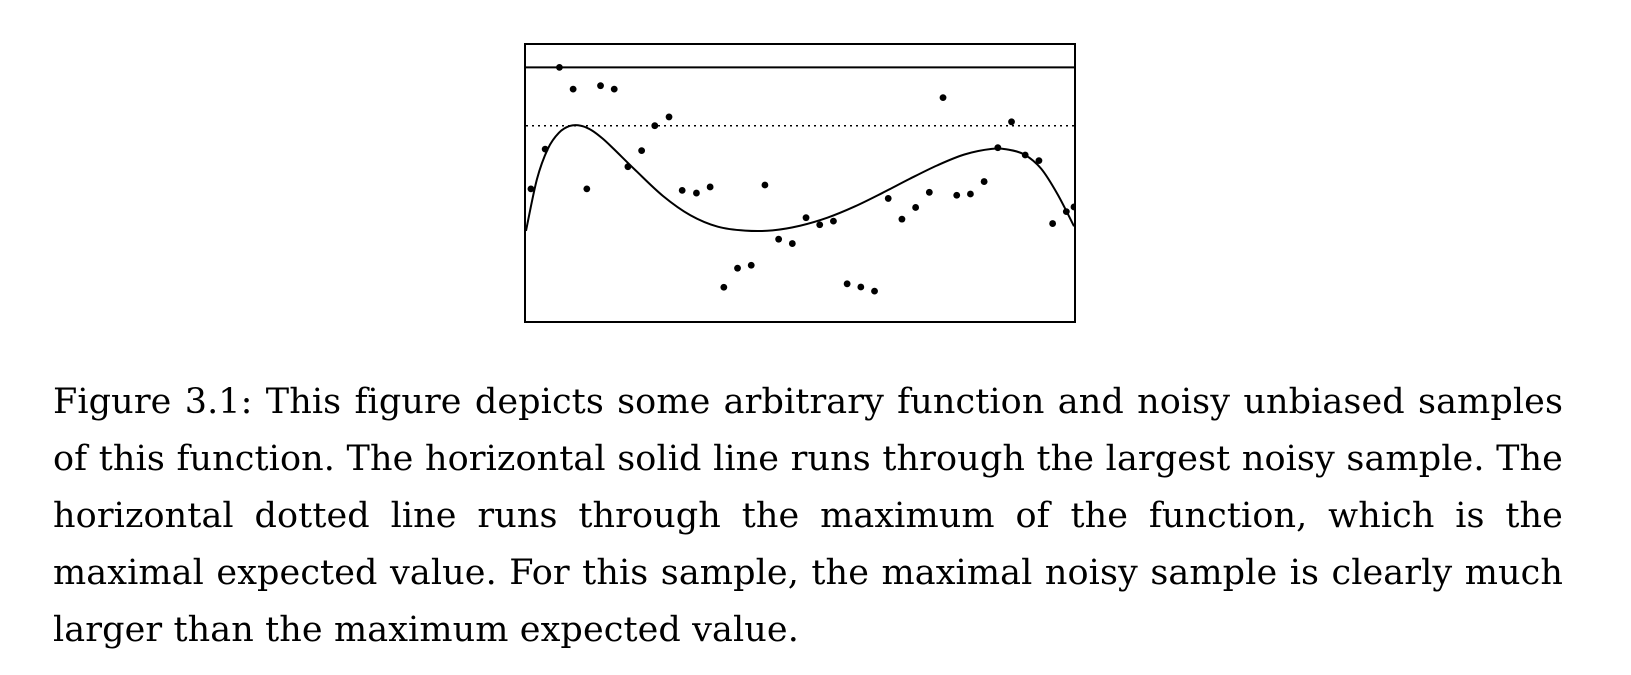  I want to click on plot-svg, so click(800, 183).